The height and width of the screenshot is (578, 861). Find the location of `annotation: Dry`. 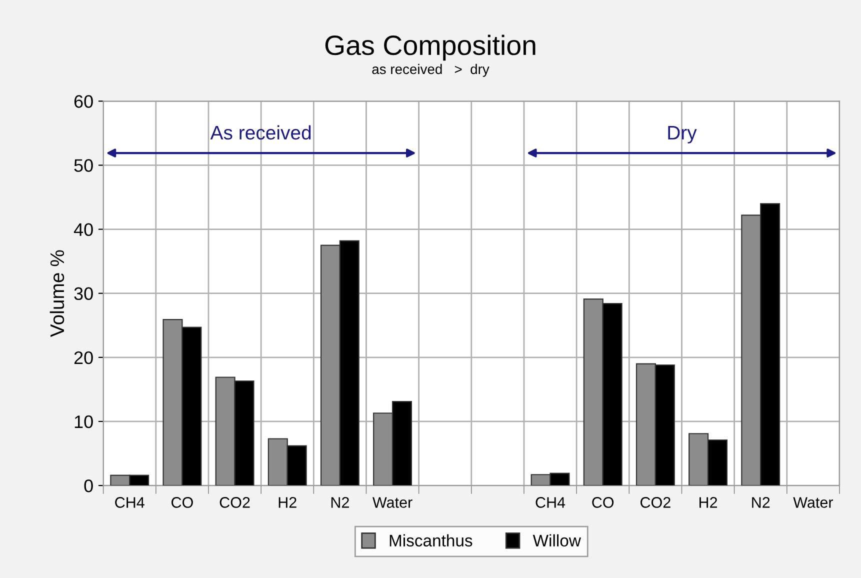

annotation: Dry is located at coordinates (682, 135).